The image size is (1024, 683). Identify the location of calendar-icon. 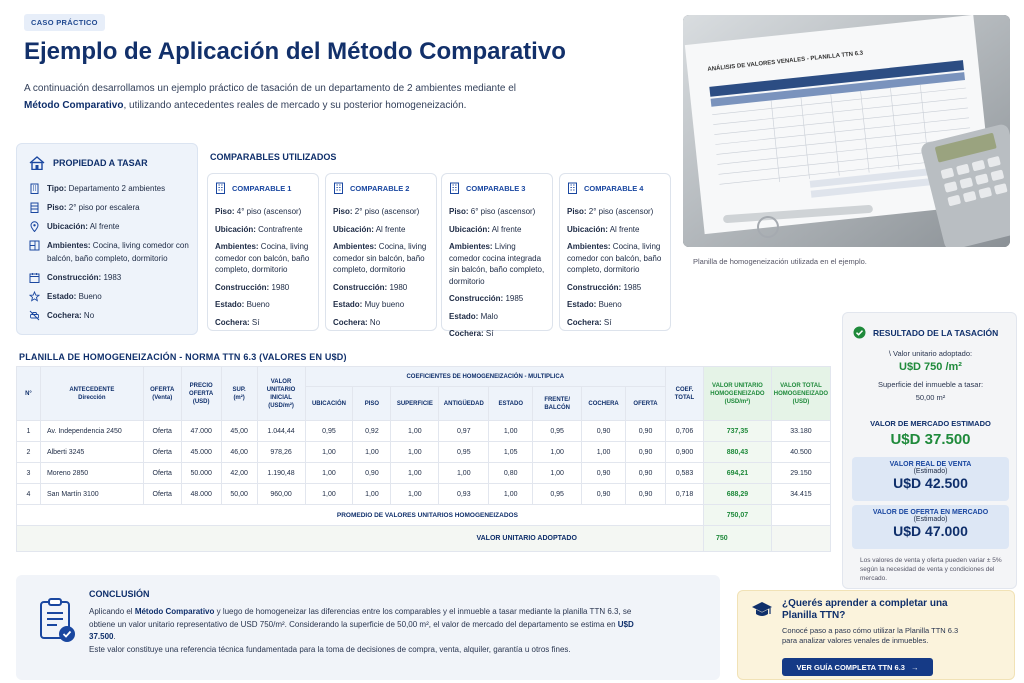
(34, 278).